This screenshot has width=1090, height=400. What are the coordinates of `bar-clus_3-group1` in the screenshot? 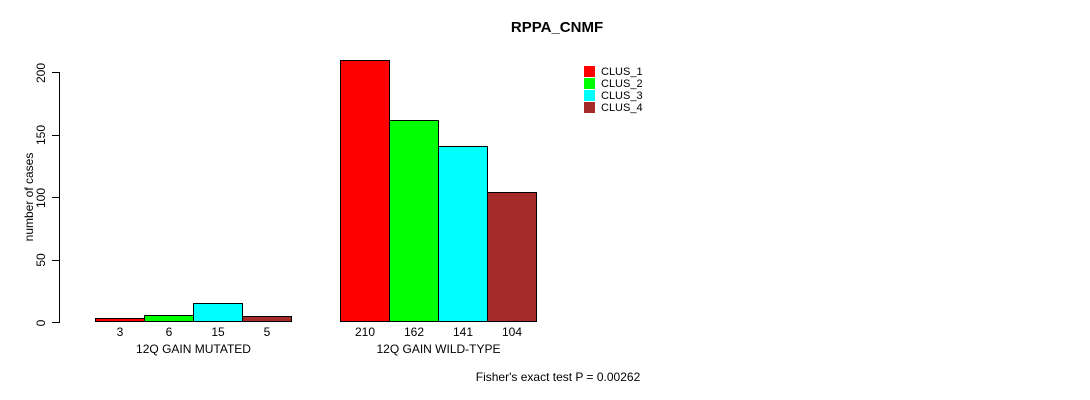 It's located at (218, 312).